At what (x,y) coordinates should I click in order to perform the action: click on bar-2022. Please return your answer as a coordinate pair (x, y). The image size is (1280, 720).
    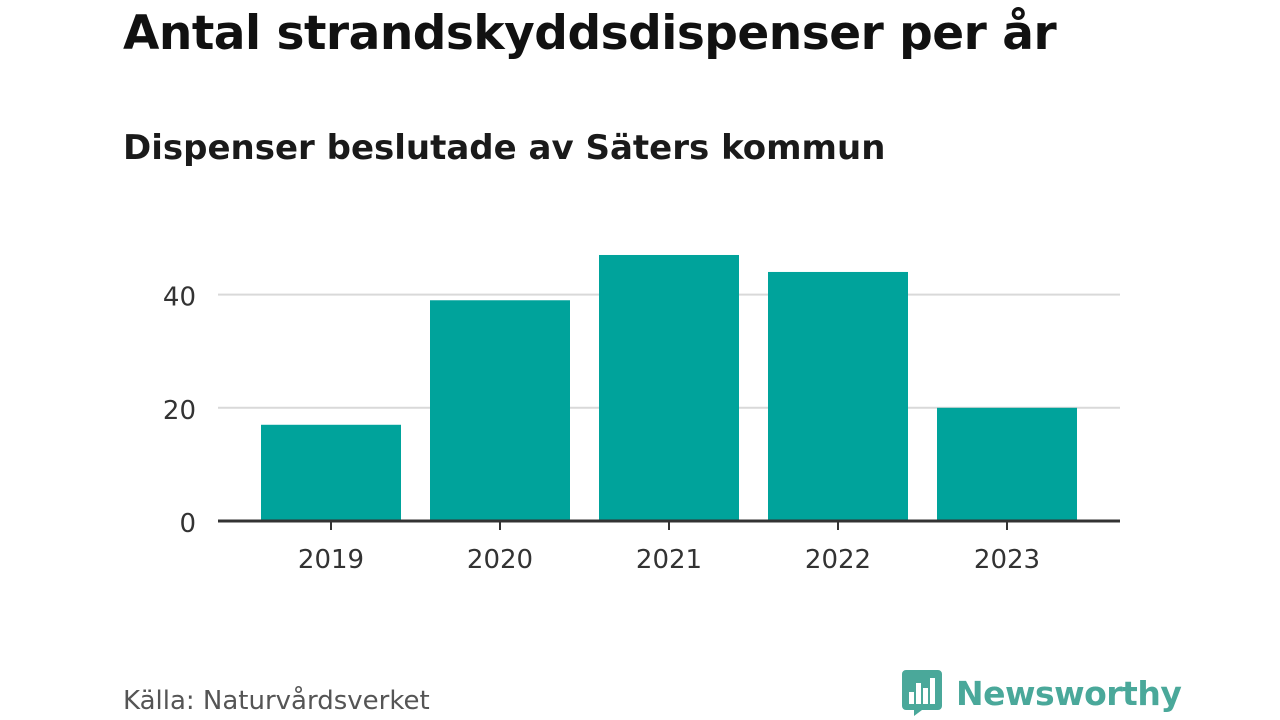
    Looking at the image, I should click on (838, 396).